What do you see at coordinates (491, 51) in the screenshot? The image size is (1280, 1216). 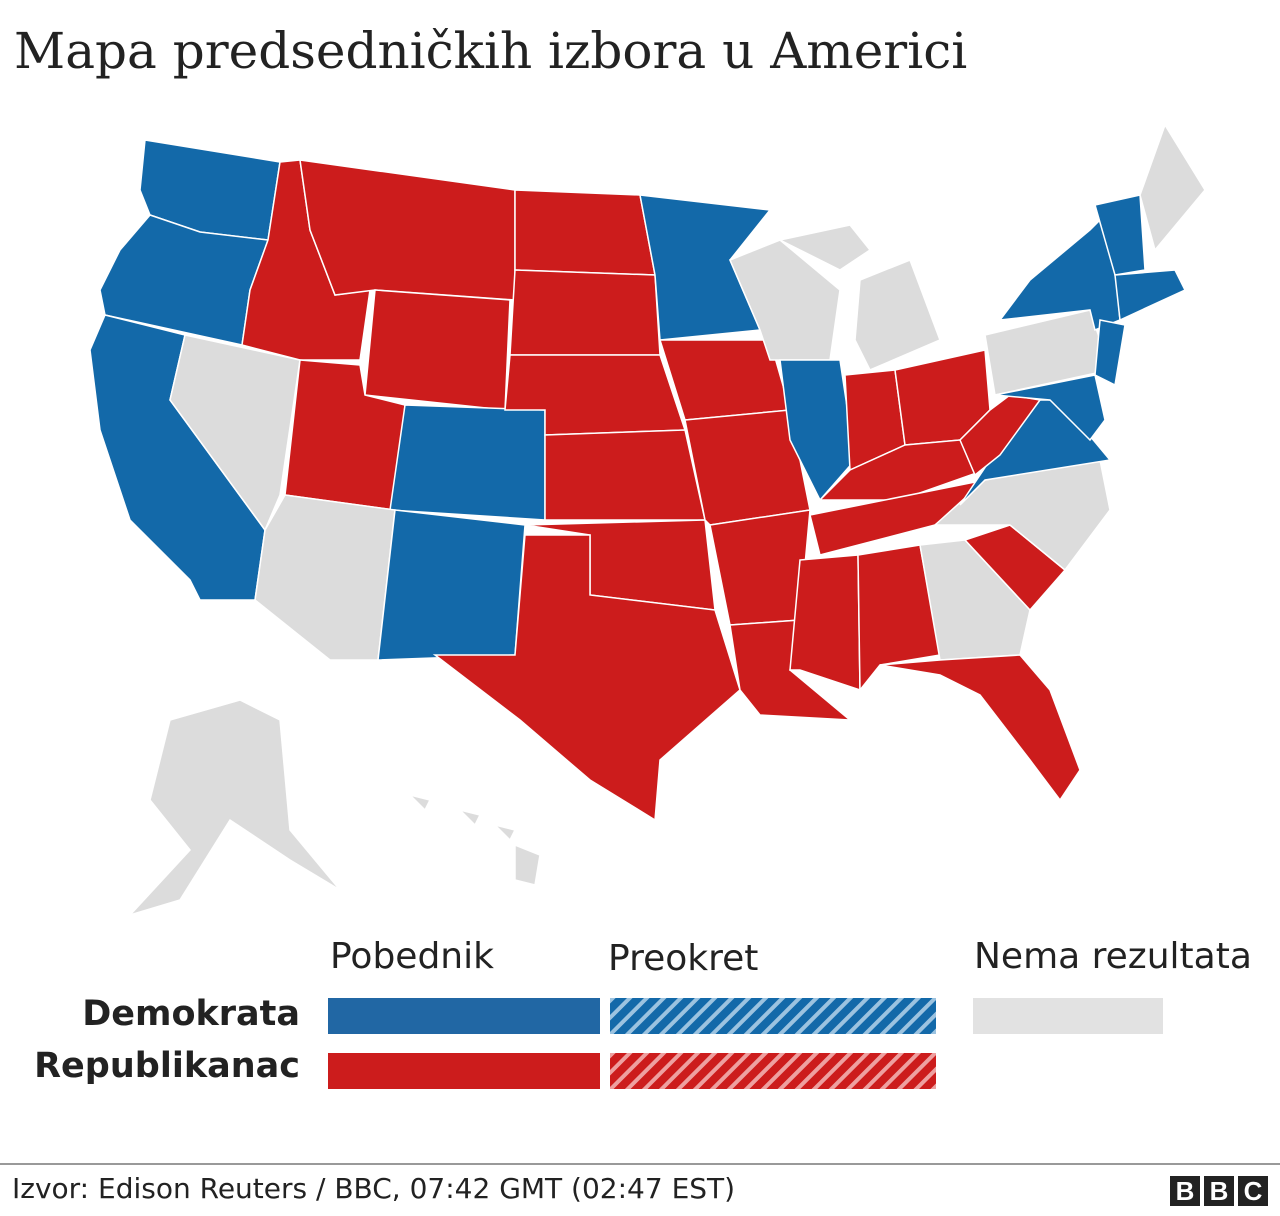 I see `title: Mapa predsedničkih izbora u Americi` at bounding box center [491, 51].